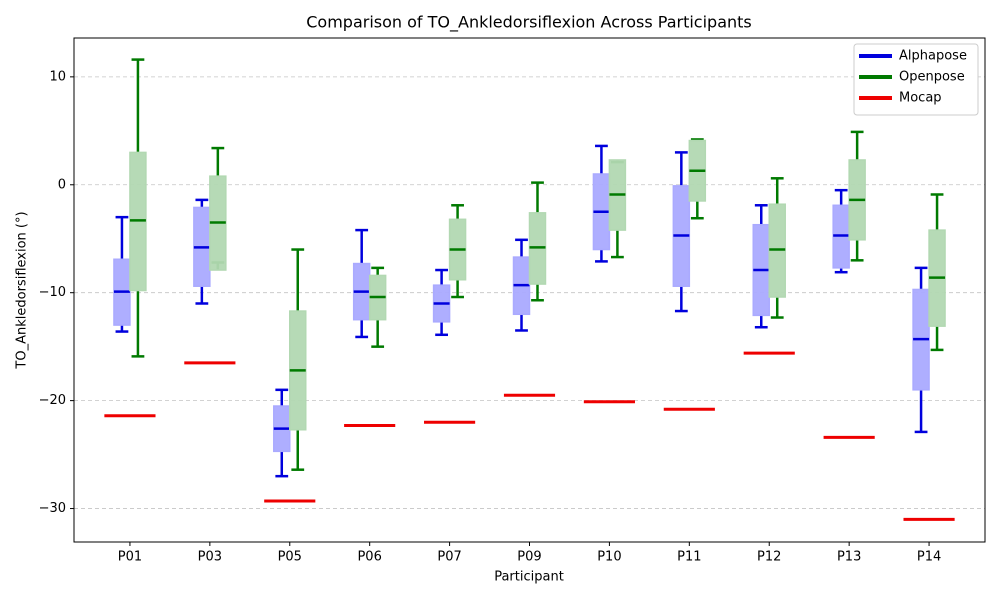 Image resolution: width=1000 pixels, height=604 pixels. What do you see at coordinates (210, 557) in the screenshot?
I see `x-tick-label: P03` at bounding box center [210, 557].